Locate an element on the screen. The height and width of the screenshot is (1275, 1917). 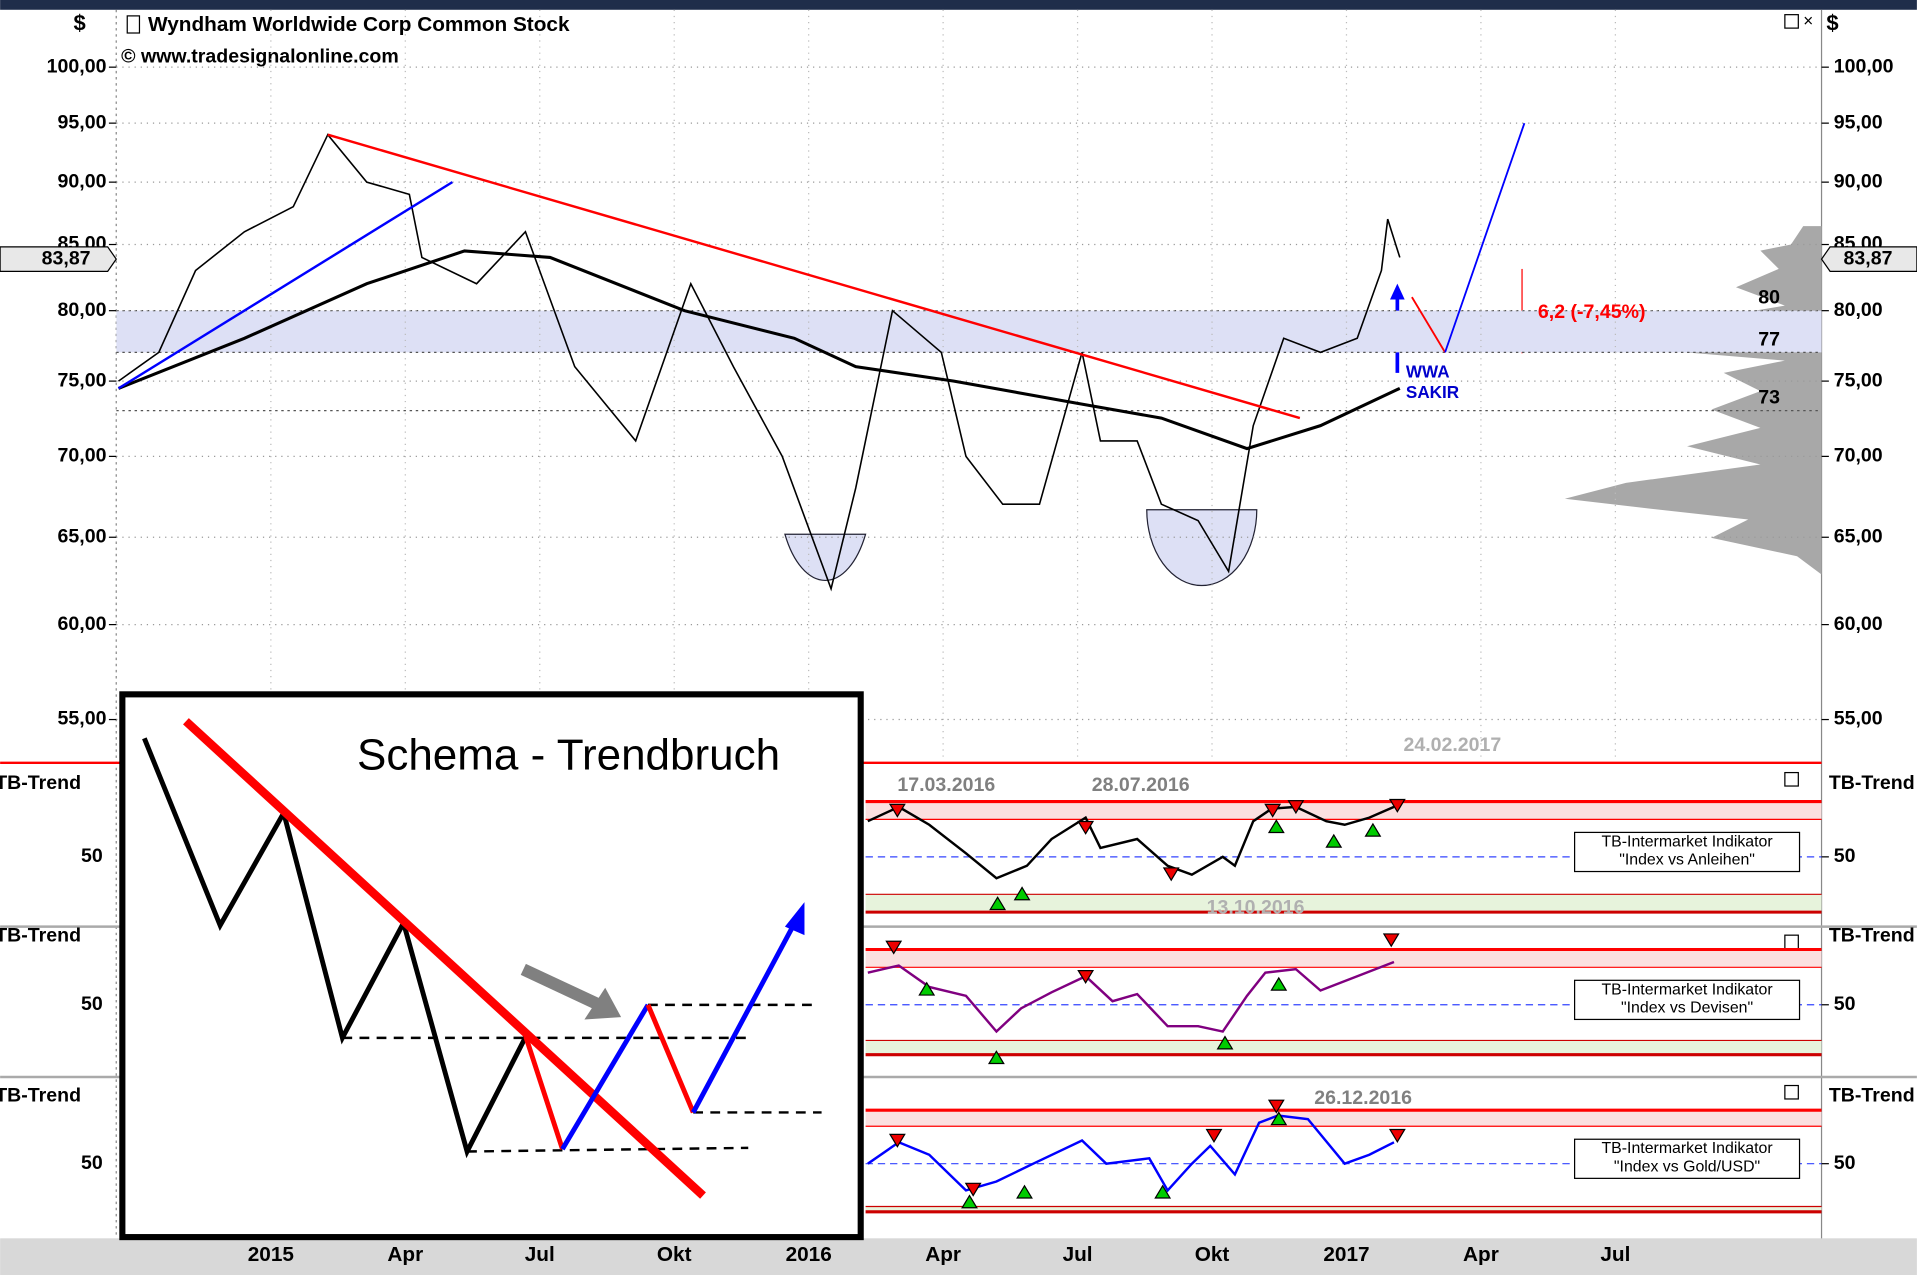
level-label: 80 is located at coordinates (1769, 298).